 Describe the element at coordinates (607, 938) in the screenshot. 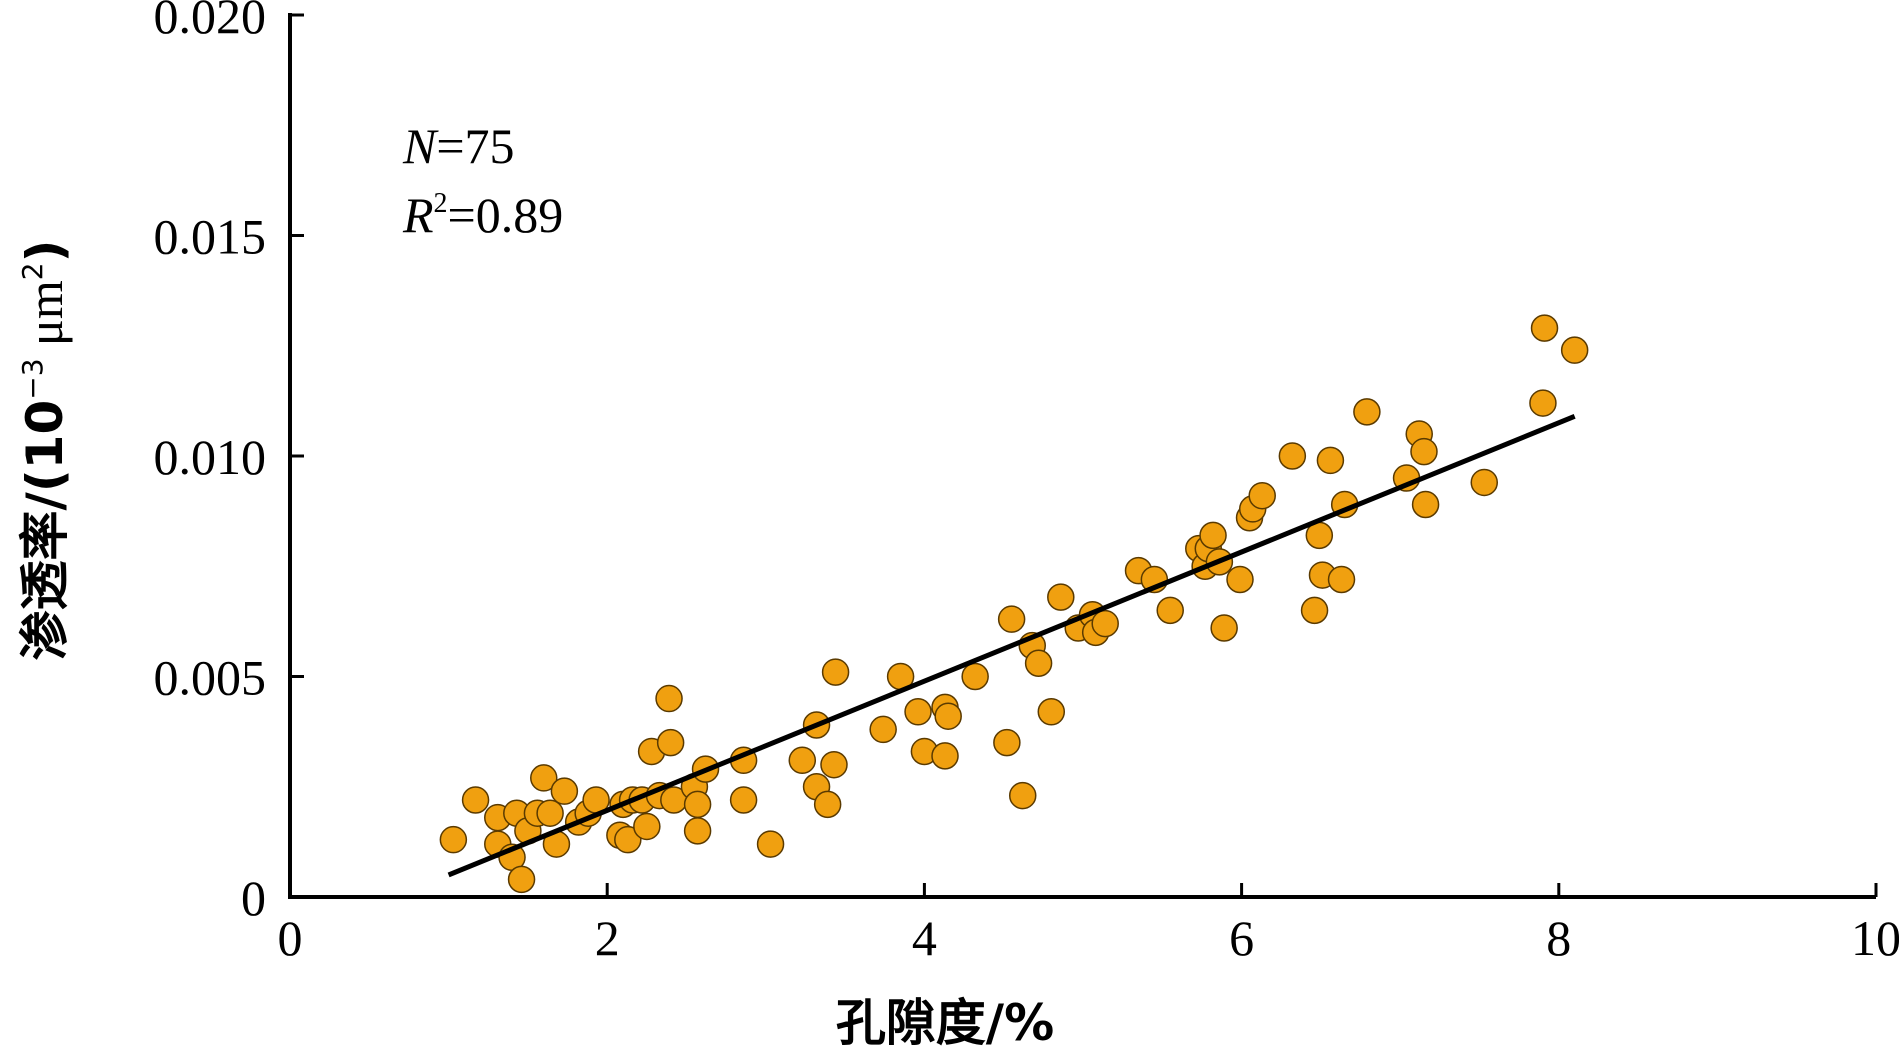

I see `x-tick-label: 2` at that location.